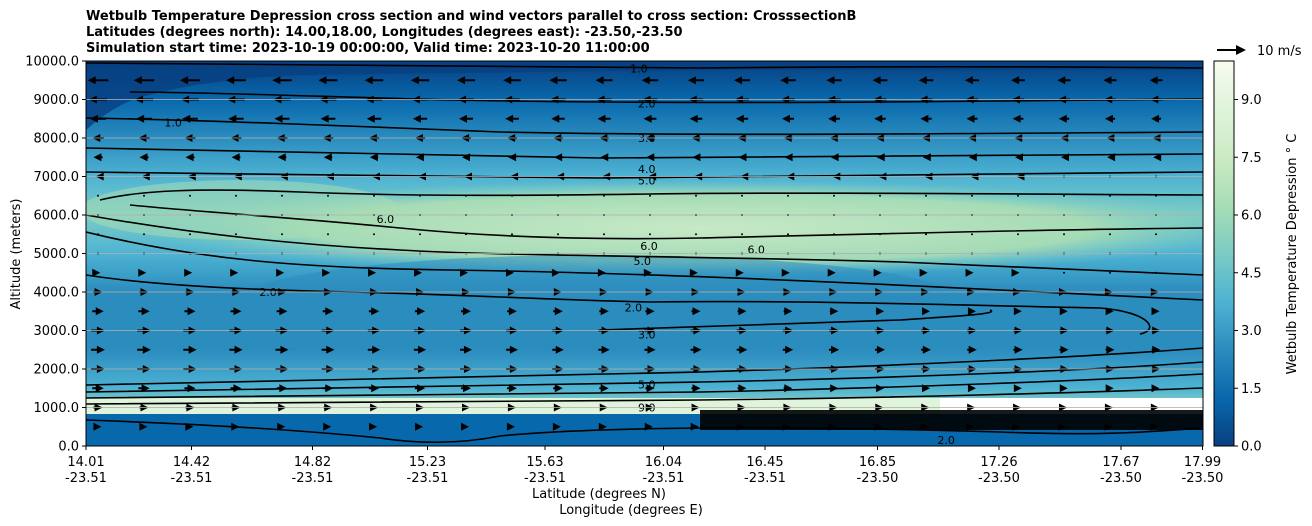 The image size is (1312, 526). I want to click on x-axis-label-longitude: Longitude (degrees E), so click(631, 510).